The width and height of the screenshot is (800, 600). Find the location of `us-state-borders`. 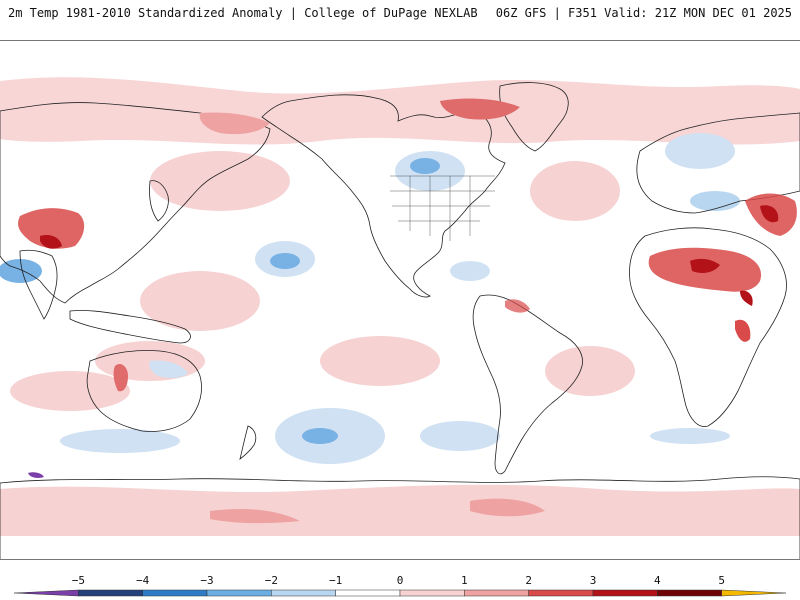

us-state-borders is located at coordinates (442, 208).